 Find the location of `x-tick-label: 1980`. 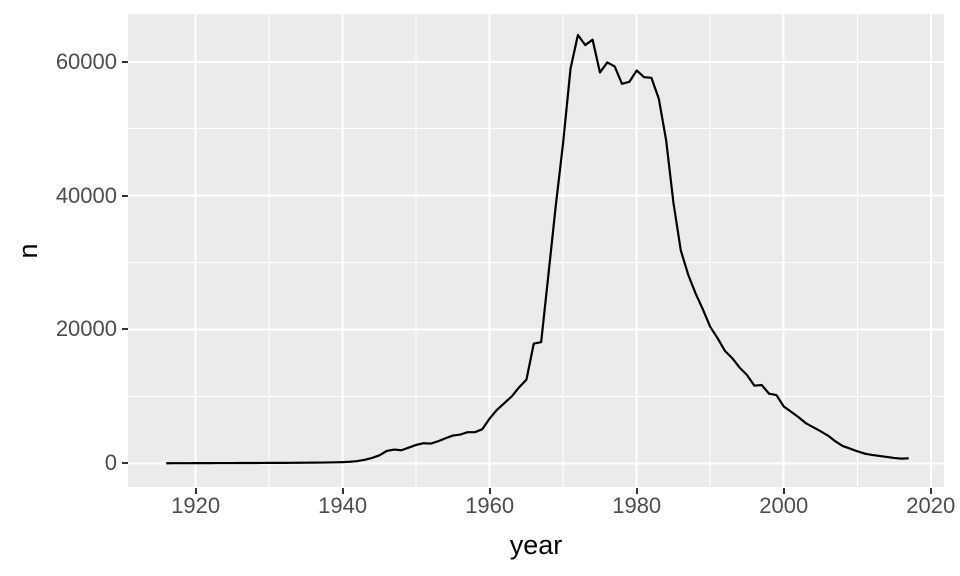

x-tick-label: 1980 is located at coordinates (637, 505).